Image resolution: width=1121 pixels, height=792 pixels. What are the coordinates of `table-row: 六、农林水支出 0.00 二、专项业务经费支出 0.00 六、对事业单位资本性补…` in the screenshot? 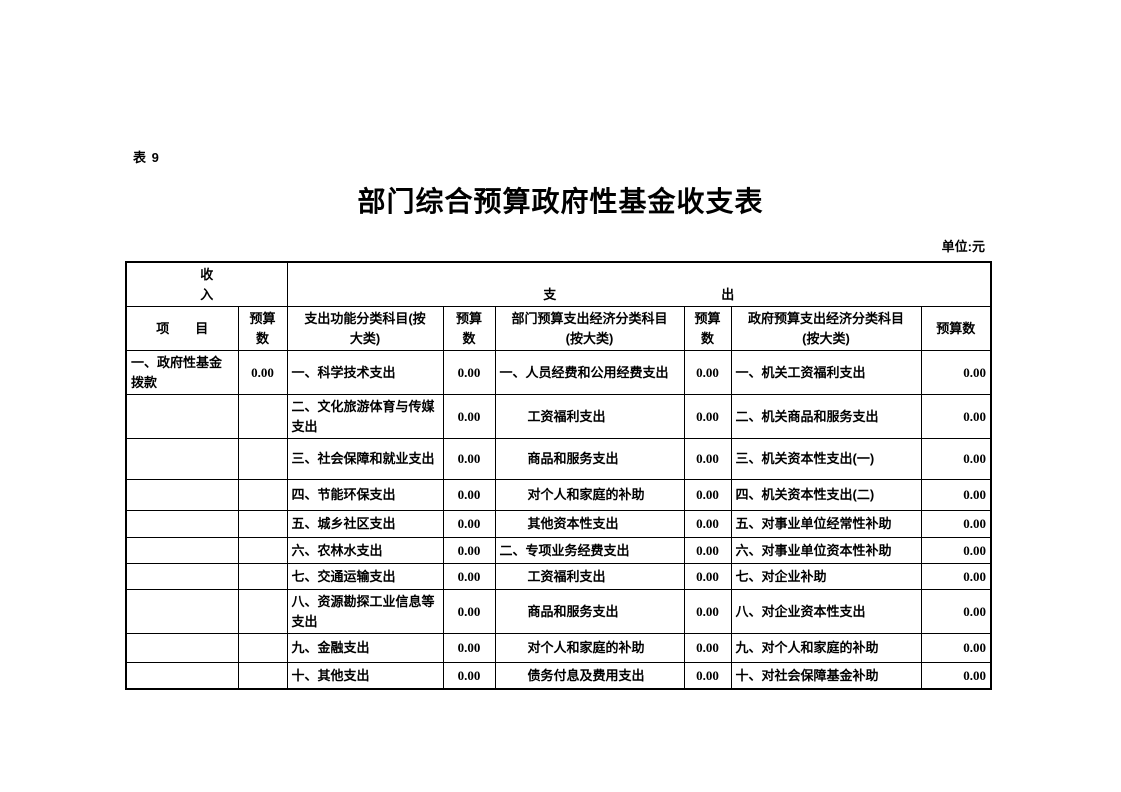 It's located at (558, 550).